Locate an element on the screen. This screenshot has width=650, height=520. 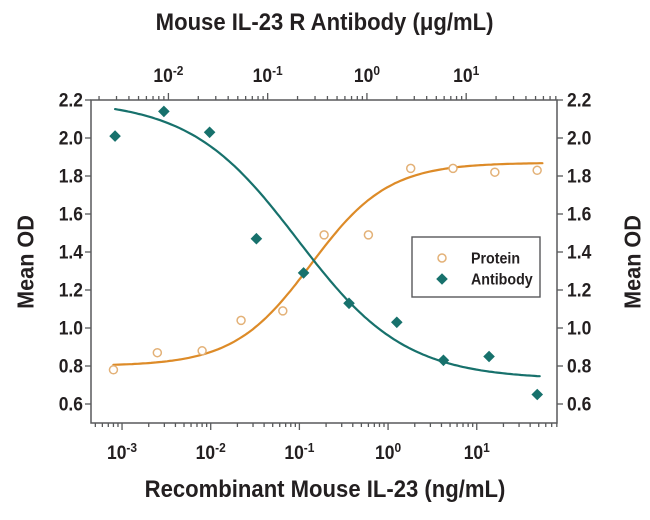
exponent: -3 is located at coordinates (131, 448).